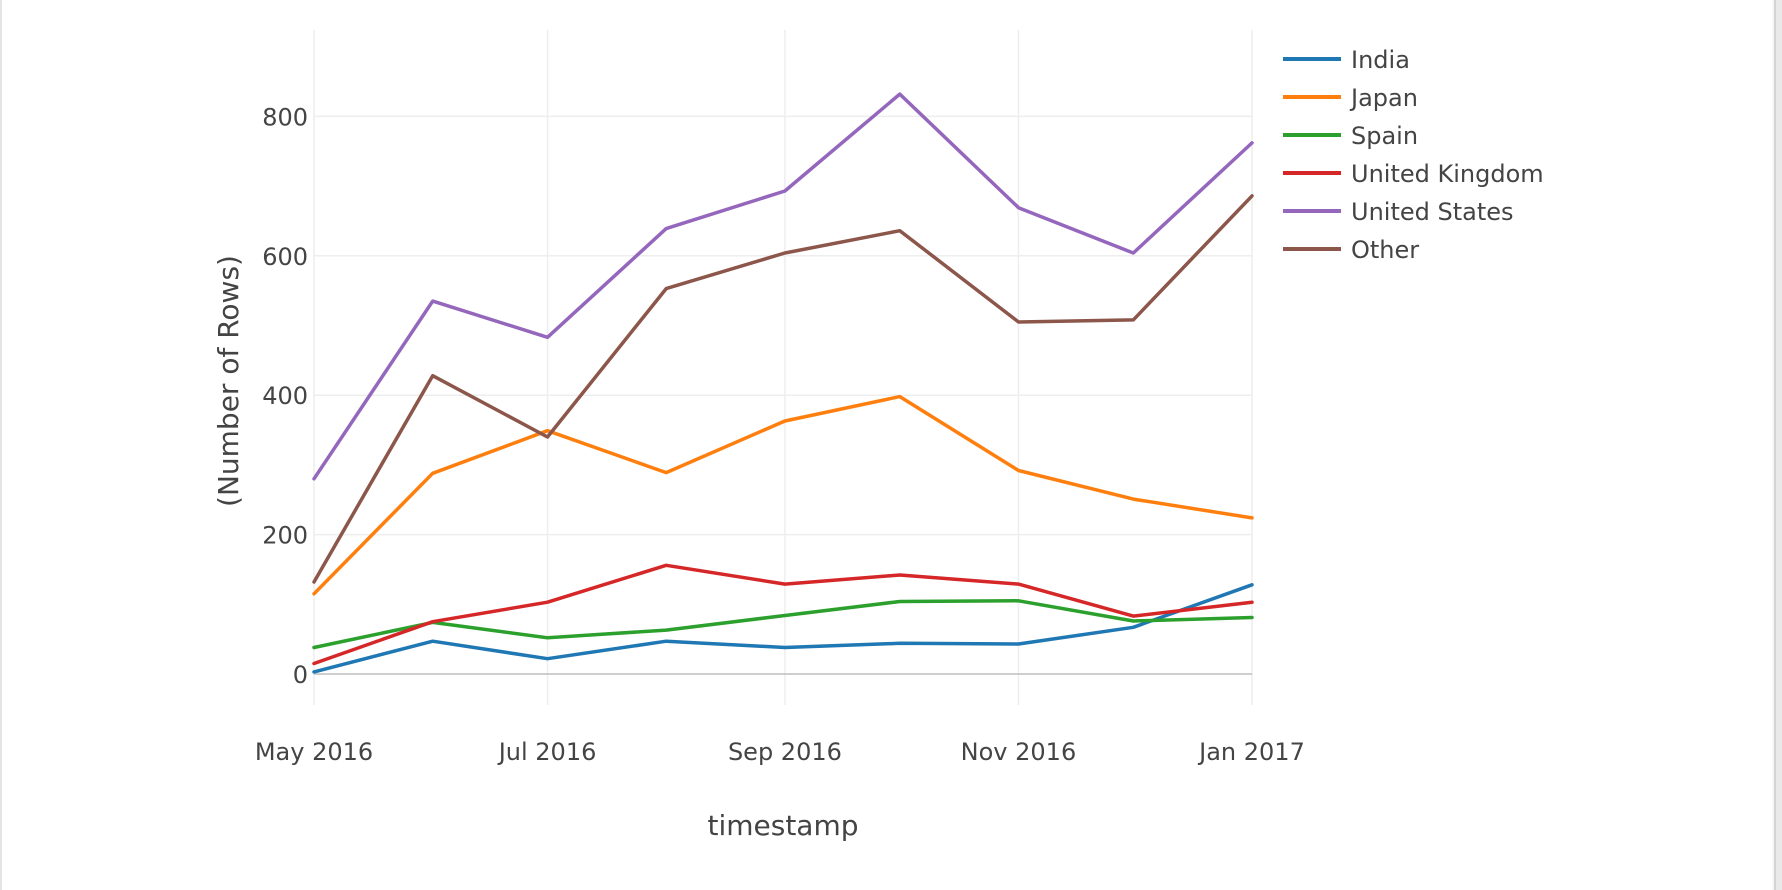 The height and width of the screenshot is (890, 1782). I want to click on y-tick-label: 400, so click(285, 396).